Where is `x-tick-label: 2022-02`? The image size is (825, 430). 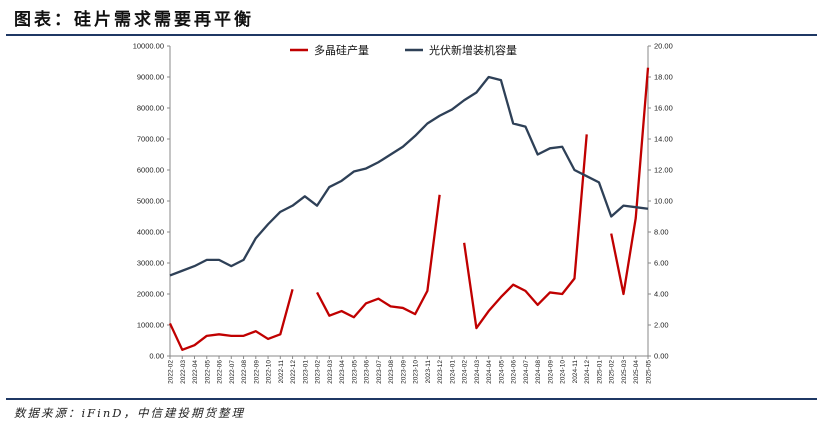 x-tick-label: 2022-02 is located at coordinates (171, 372).